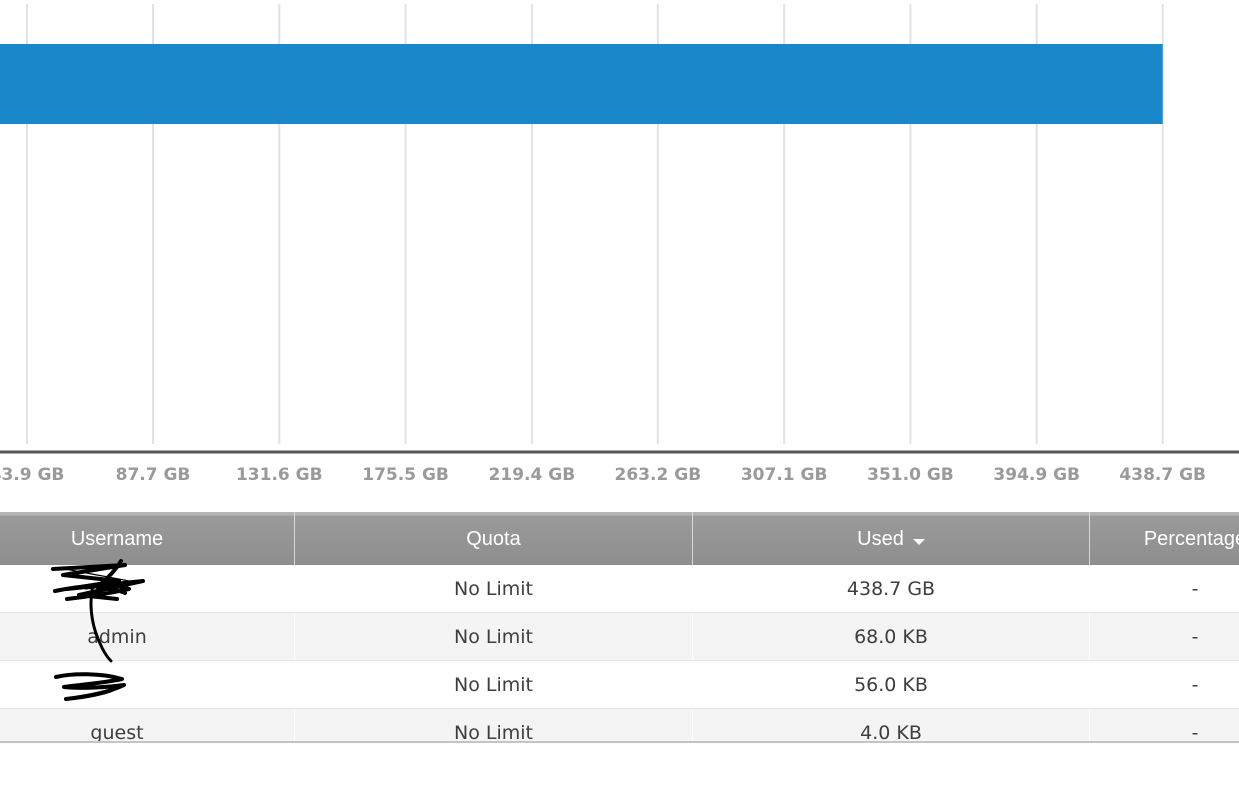 This screenshot has height=798, width=1239. I want to click on sort-descending-icon, so click(918, 541).